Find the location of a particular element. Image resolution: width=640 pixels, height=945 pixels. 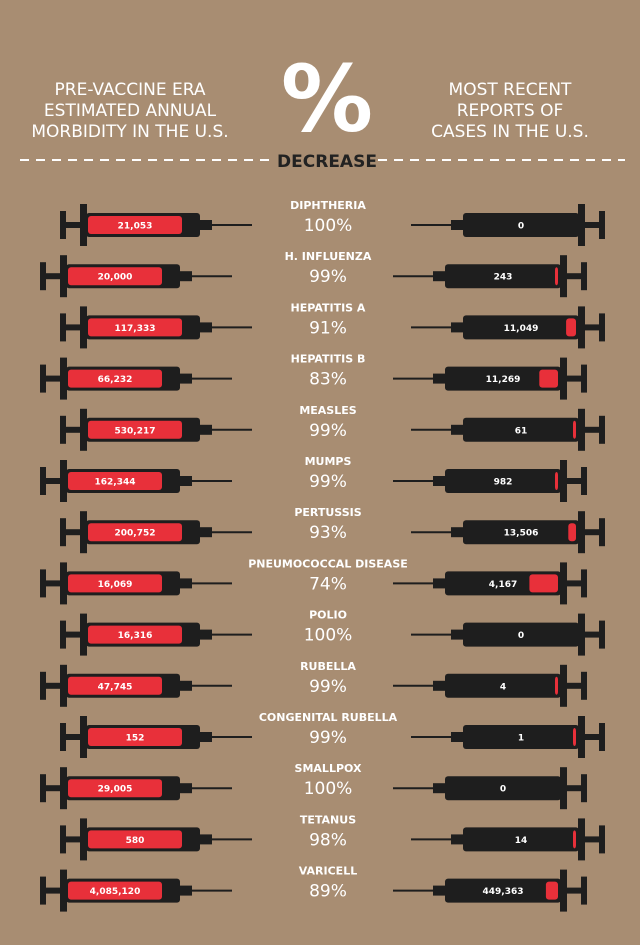

value-label: 4,167 is located at coordinates (503, 585).